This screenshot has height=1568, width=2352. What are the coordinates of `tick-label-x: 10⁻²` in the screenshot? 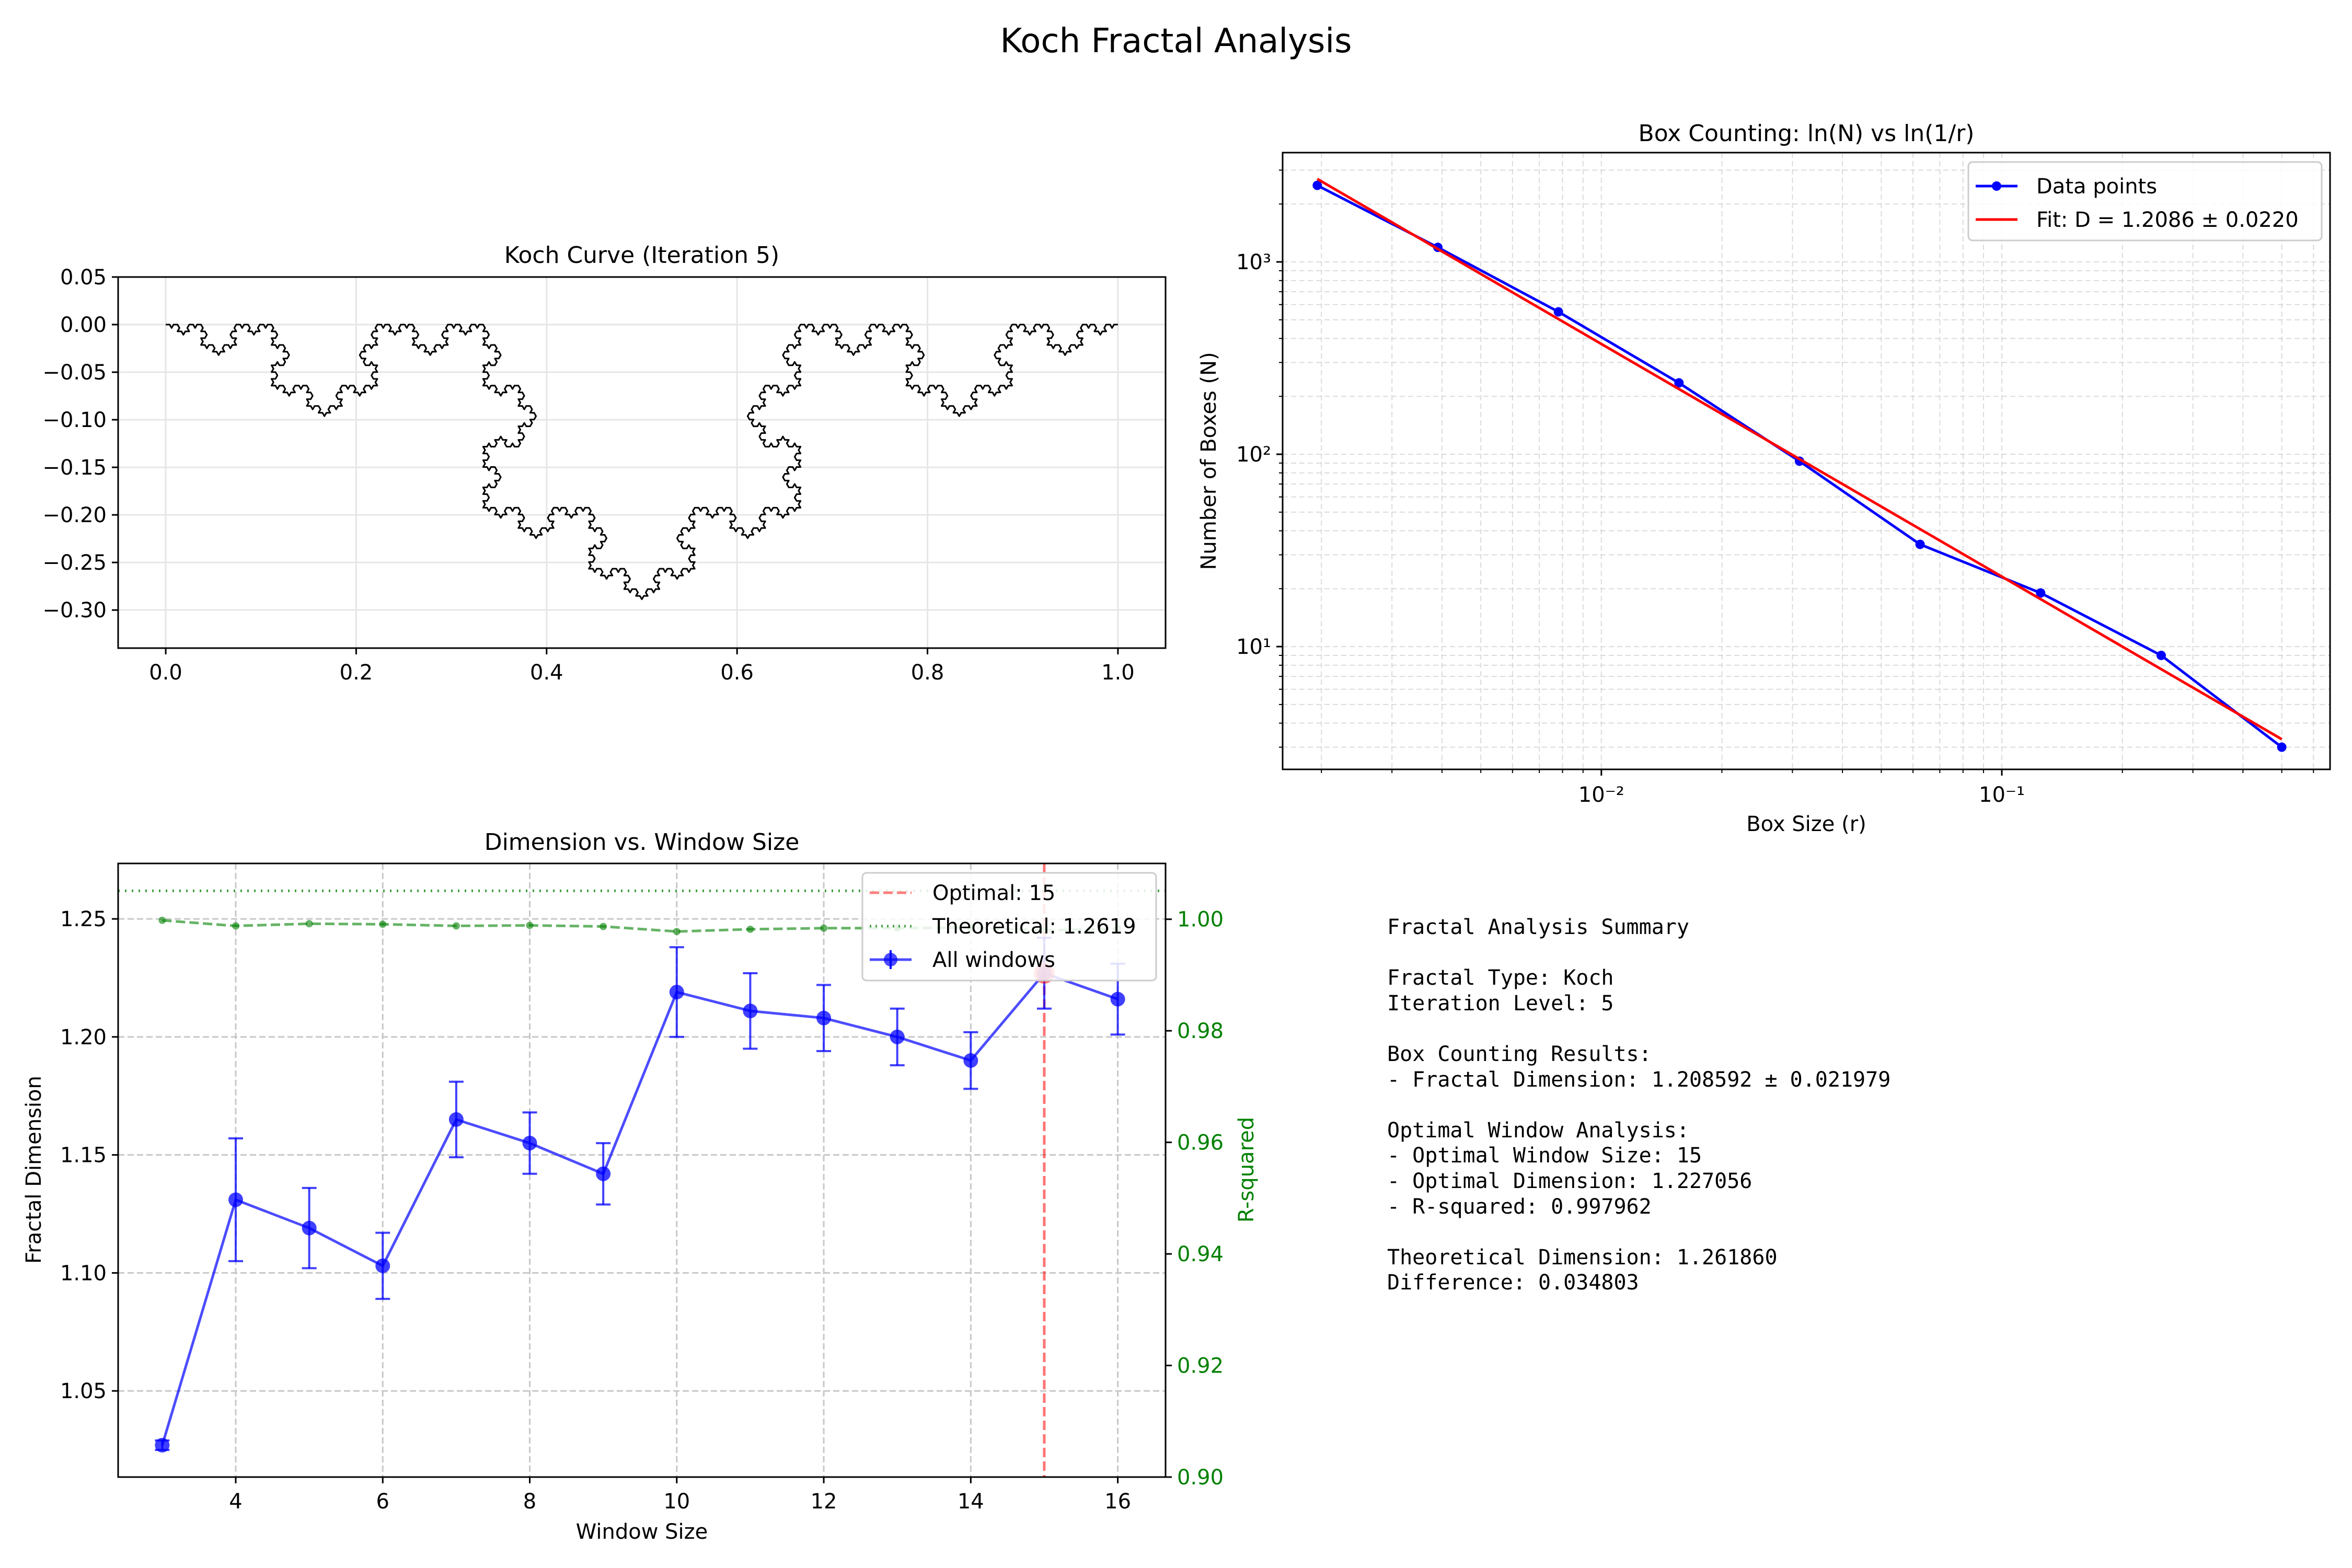 It's located at (1601, 795).